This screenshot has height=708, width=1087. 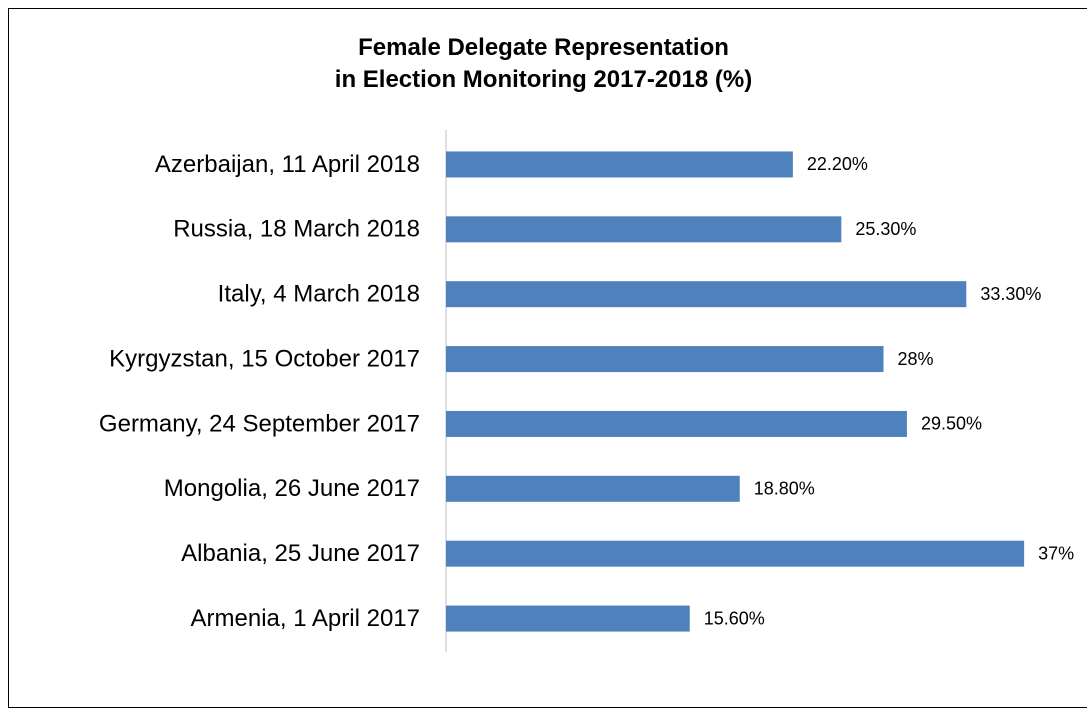 I want to click on data-label: 28%, so click(x=916, y=359).